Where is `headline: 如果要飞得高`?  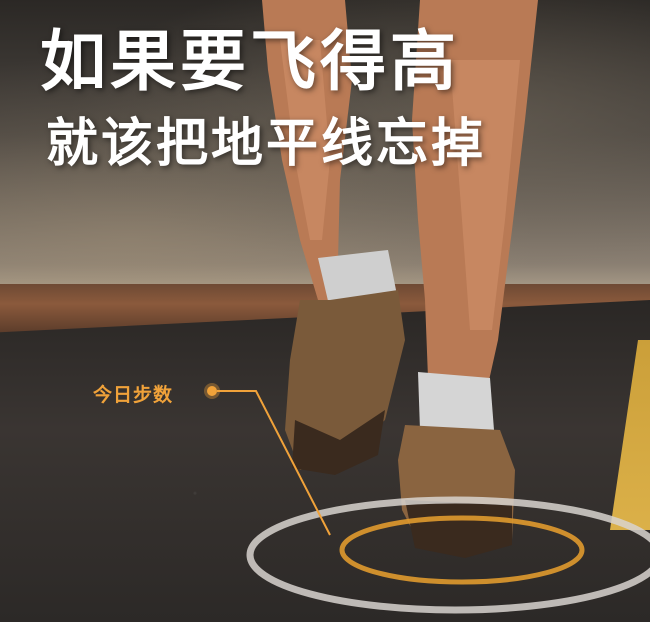 headline: 如果要飞得高 is located at coordinates (250, 61).